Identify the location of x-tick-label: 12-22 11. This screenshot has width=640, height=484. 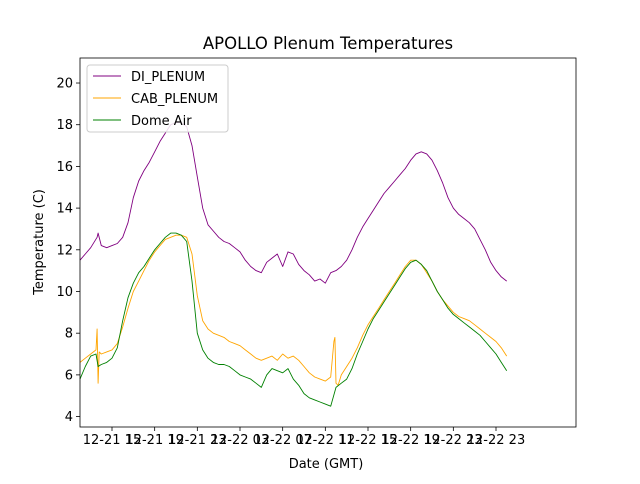
(325, 440).